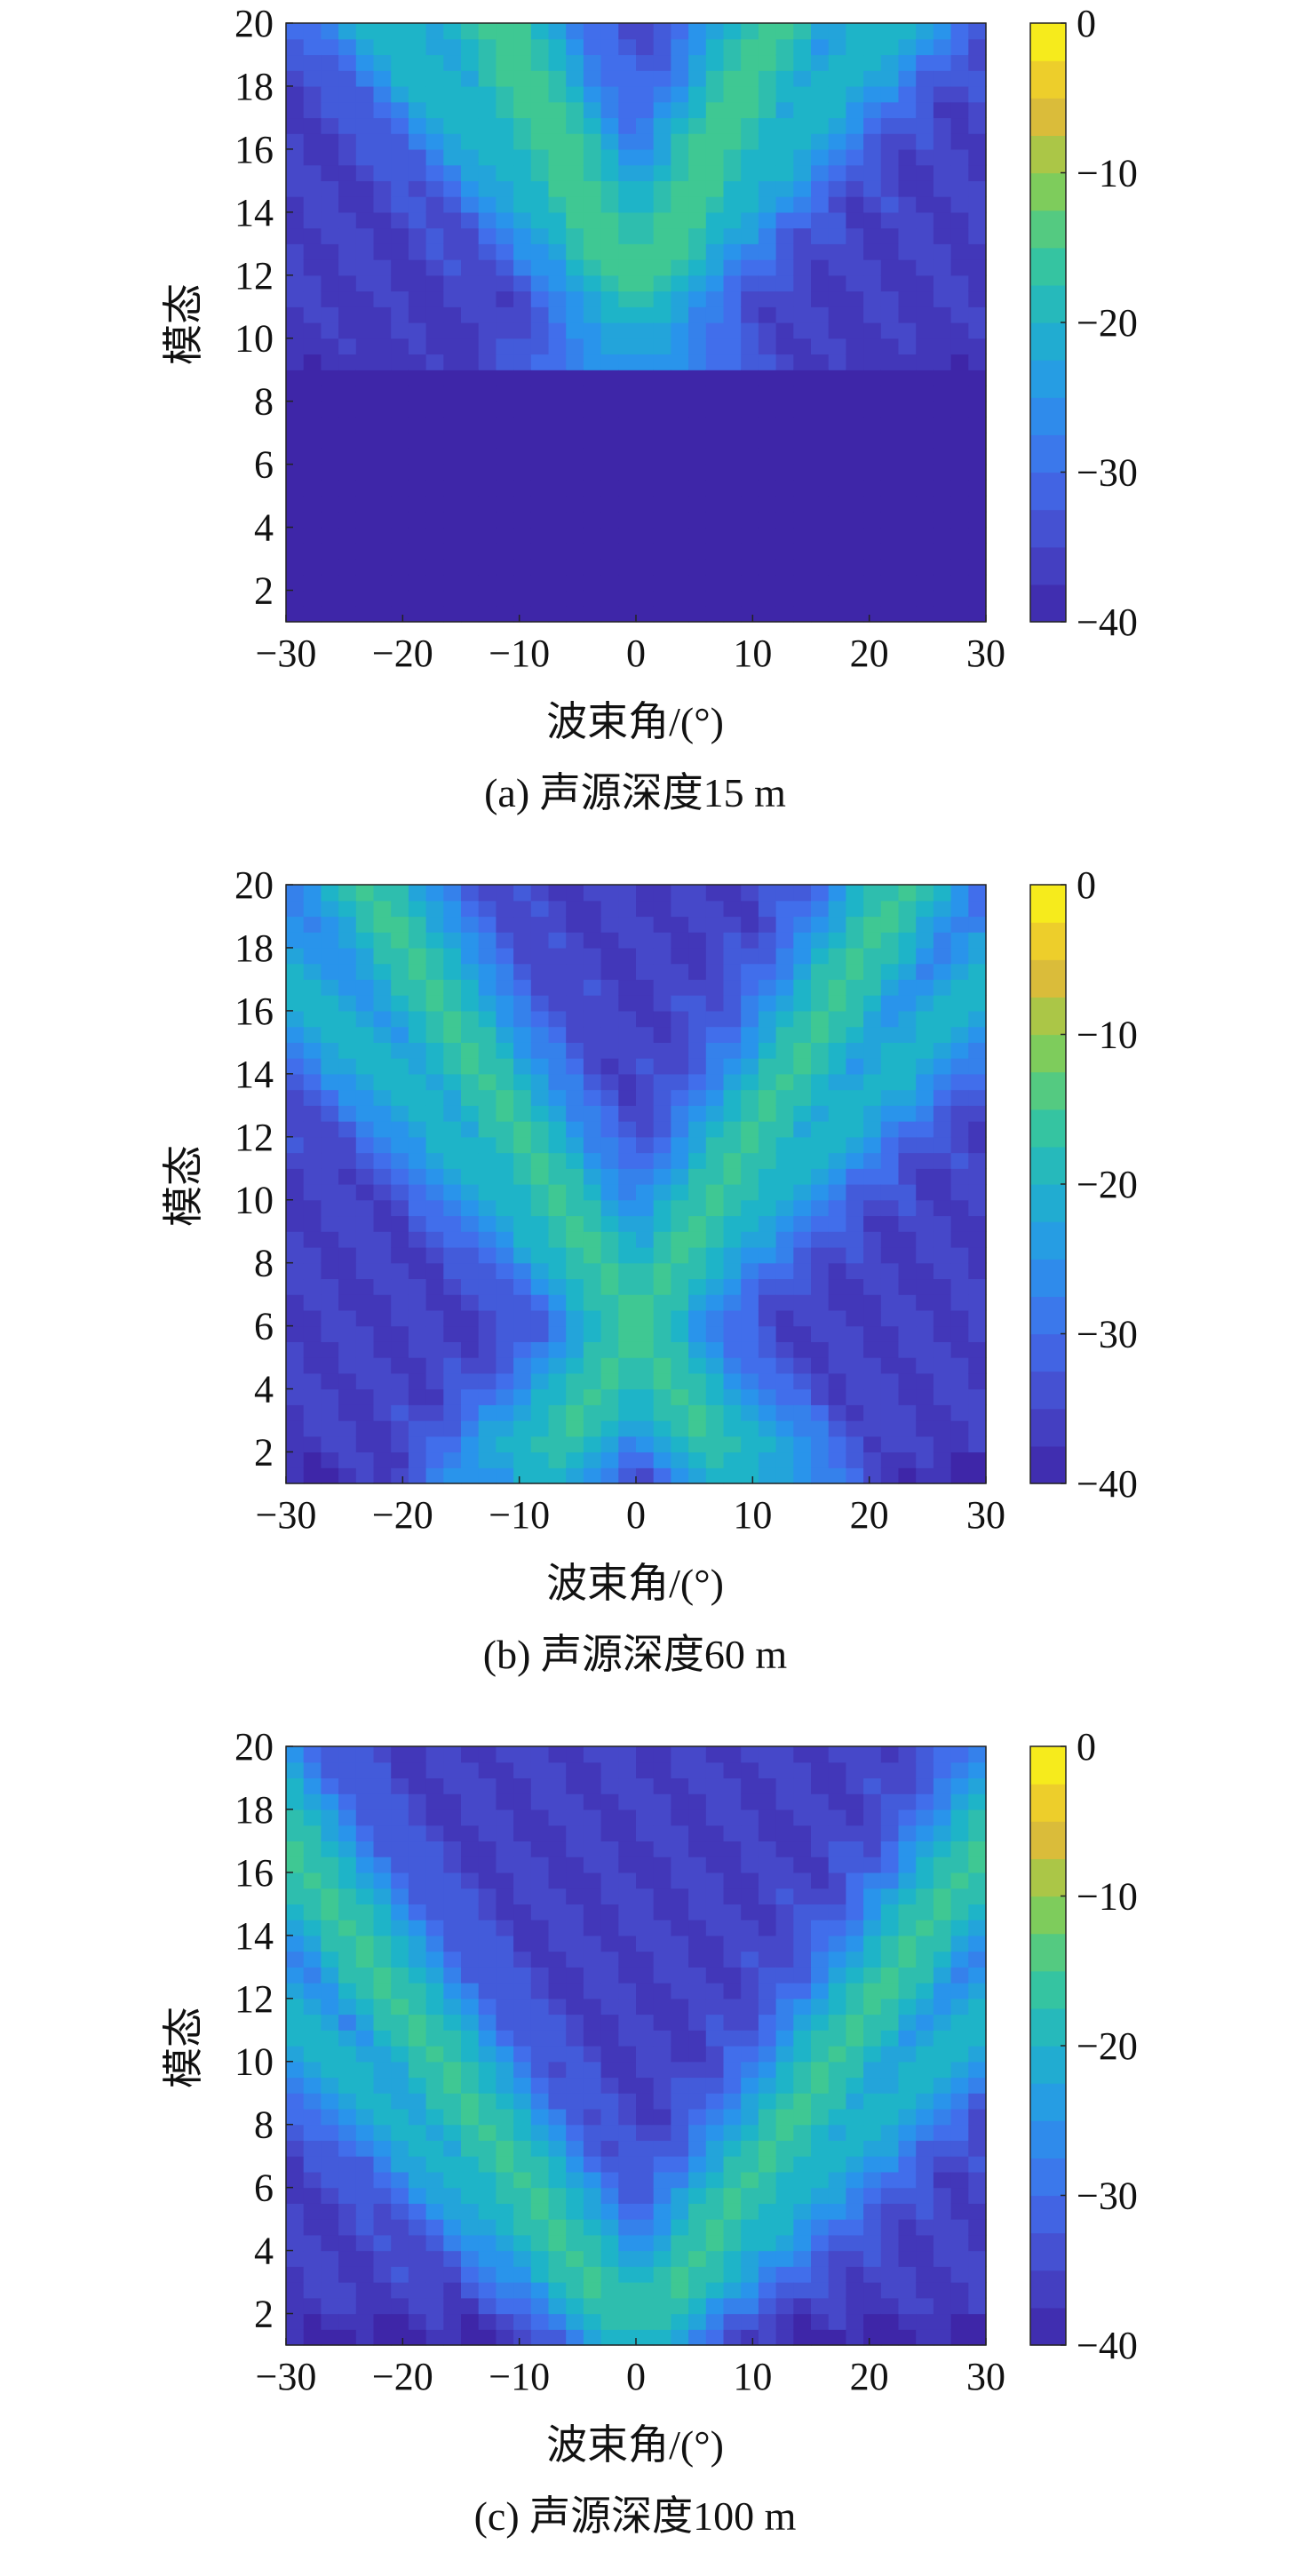  I want to click on colorbar-tick-label: −20, so click(1107, 2046).